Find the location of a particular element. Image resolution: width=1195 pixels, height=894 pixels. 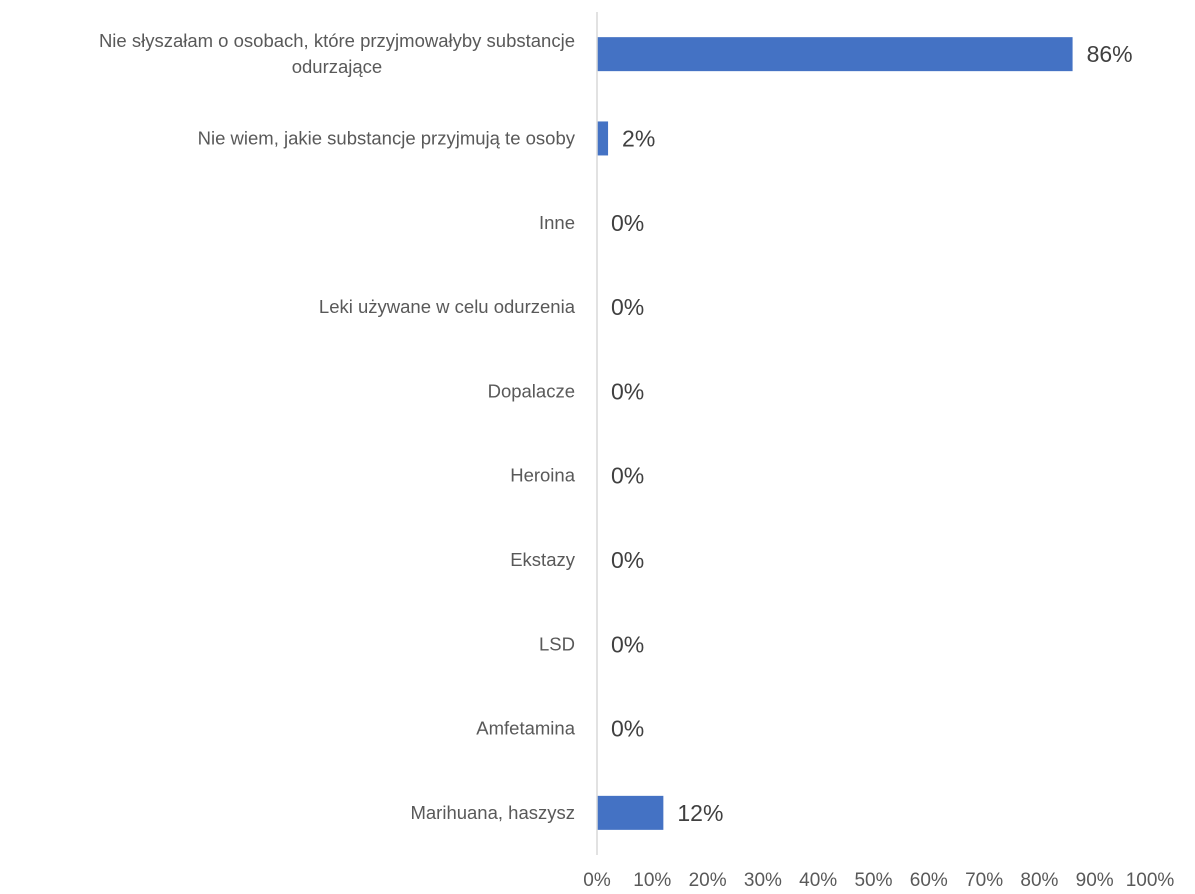

x-axis-tick-labels: 0% 10% 20% 30% 40% 50% 60% 70% 80% 90% 100% is located at coordinates (878, 880).